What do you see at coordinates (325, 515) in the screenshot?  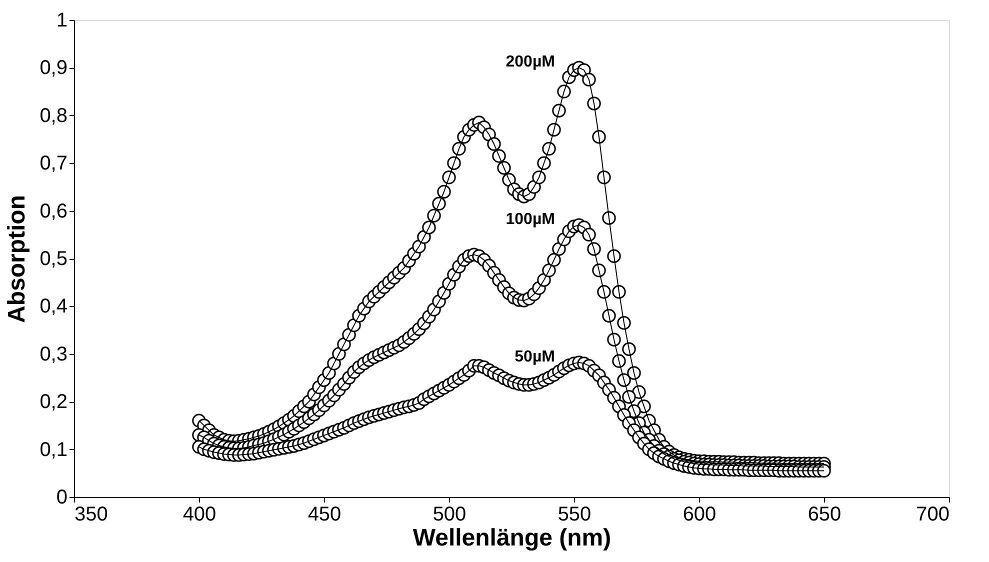 I see `x-tick-label: 450` at bounding box center [325, 515].